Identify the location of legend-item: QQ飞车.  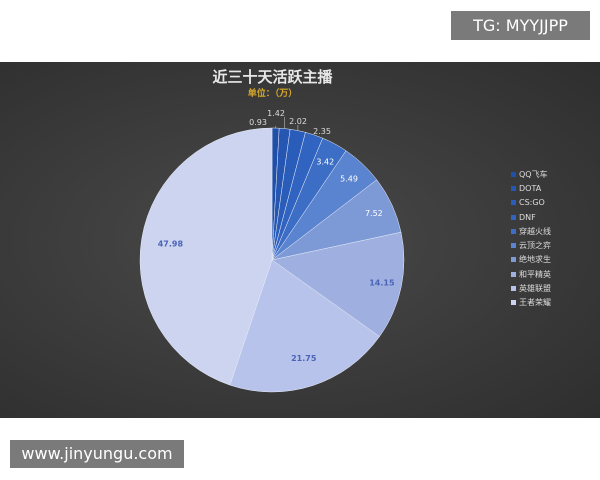
(531, 174).